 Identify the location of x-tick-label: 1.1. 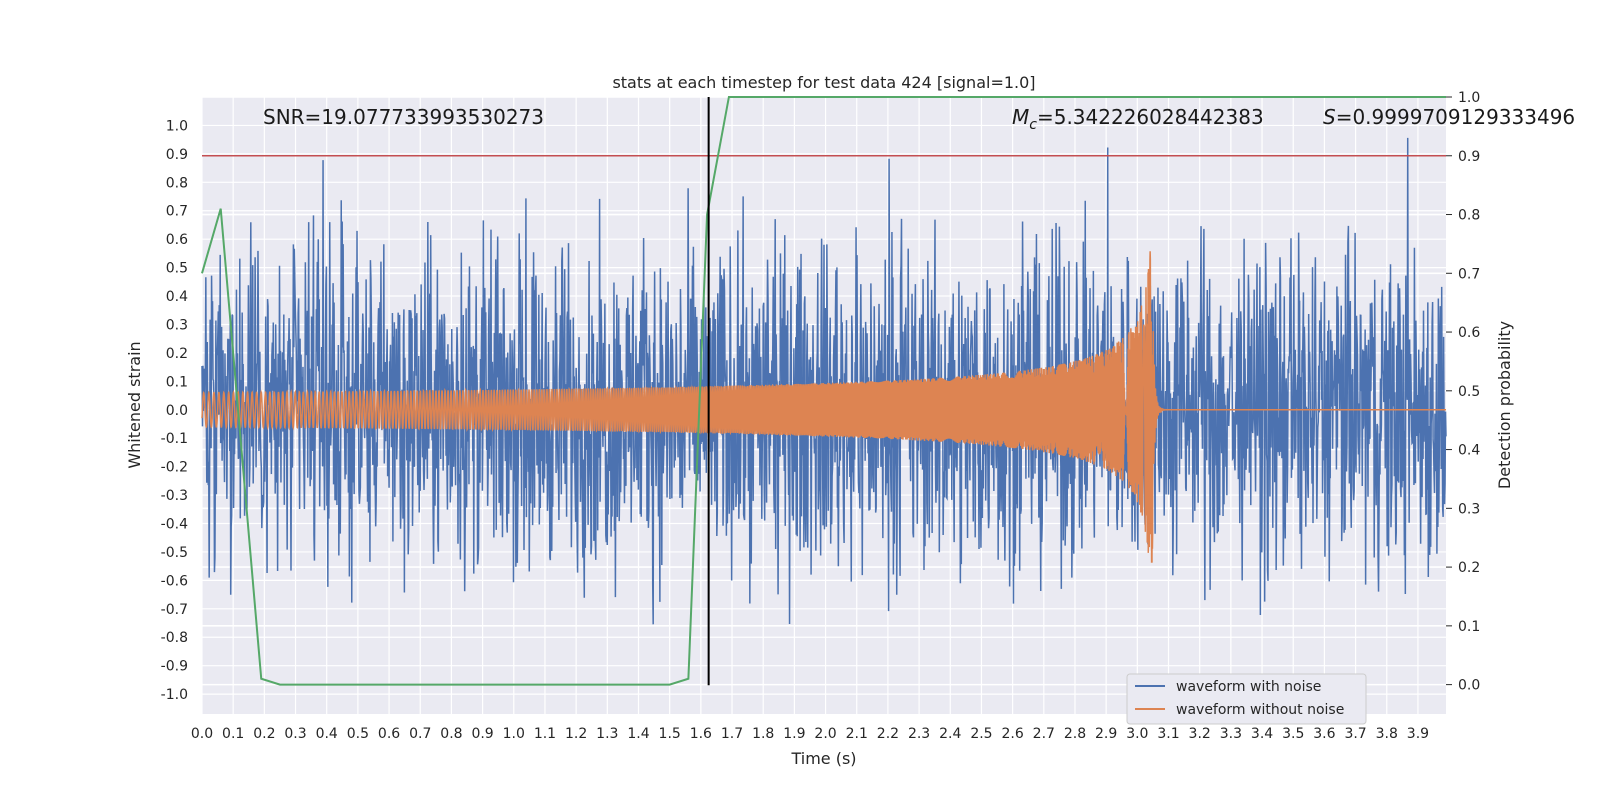
(545, 734).